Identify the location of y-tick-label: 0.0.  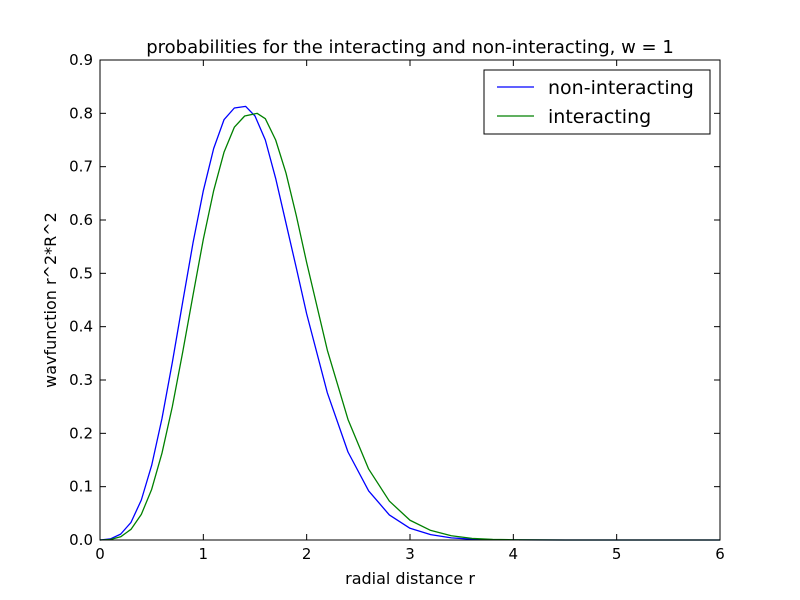
(81, 540).